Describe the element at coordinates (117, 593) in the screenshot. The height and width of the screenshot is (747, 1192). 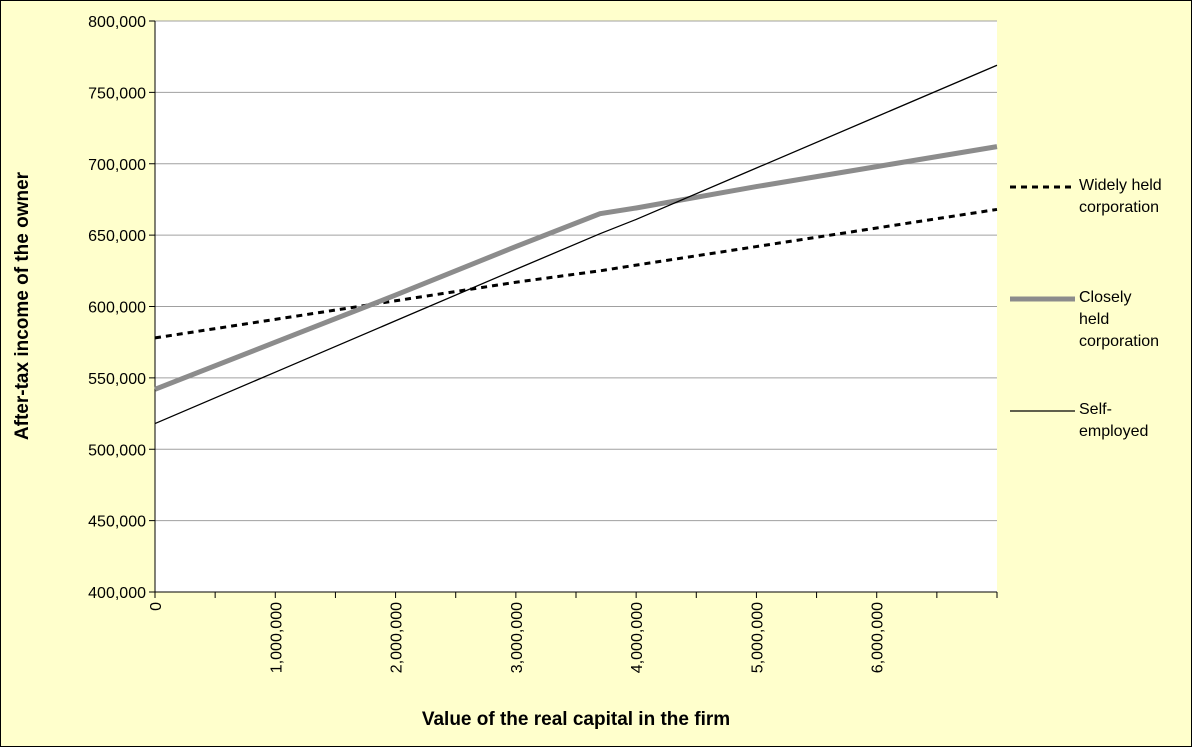
I see `y-tick-label: 400,000` at that location.